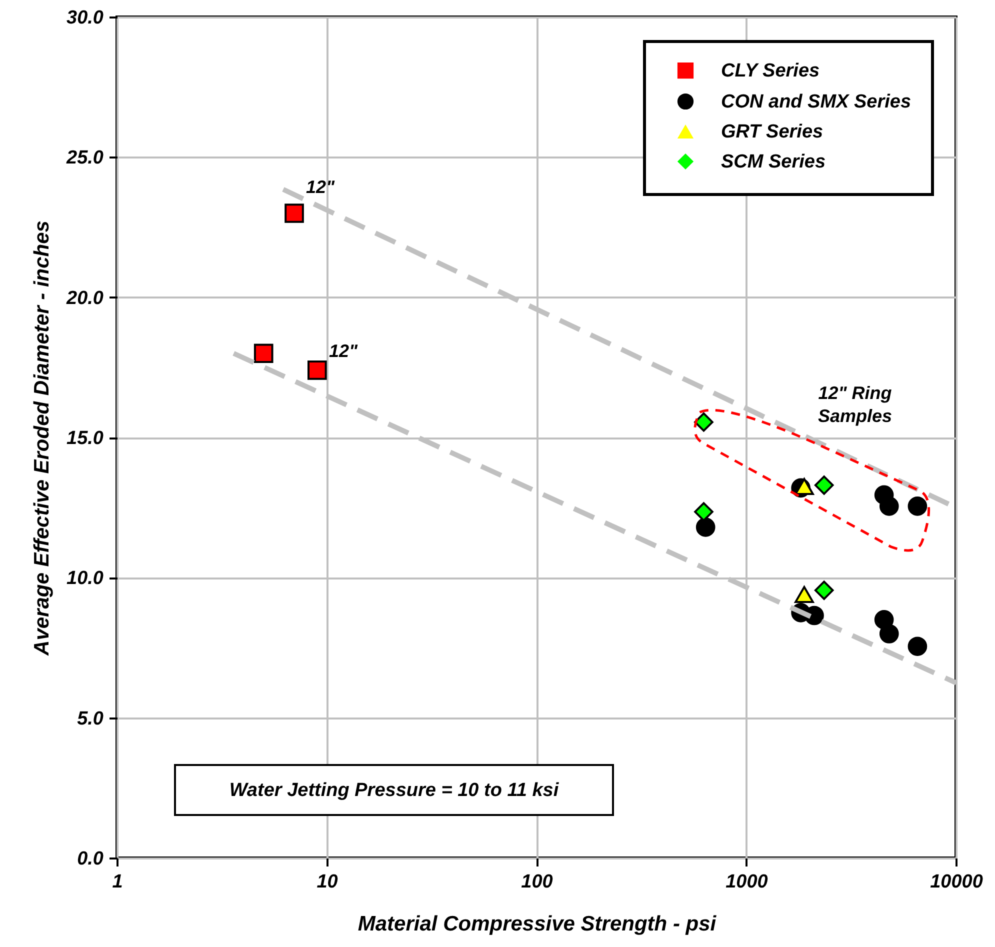  Describe the element at coordinates (770, 71) in the screenshot. I see `legend-label: CLY Series` at that location.